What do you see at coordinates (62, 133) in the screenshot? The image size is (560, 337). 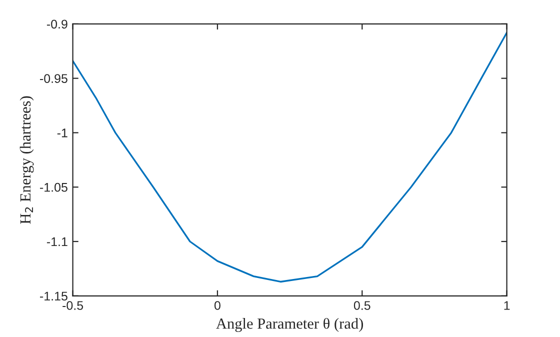 I see `y-tick-label: -1` at bounding box center [62, 133].